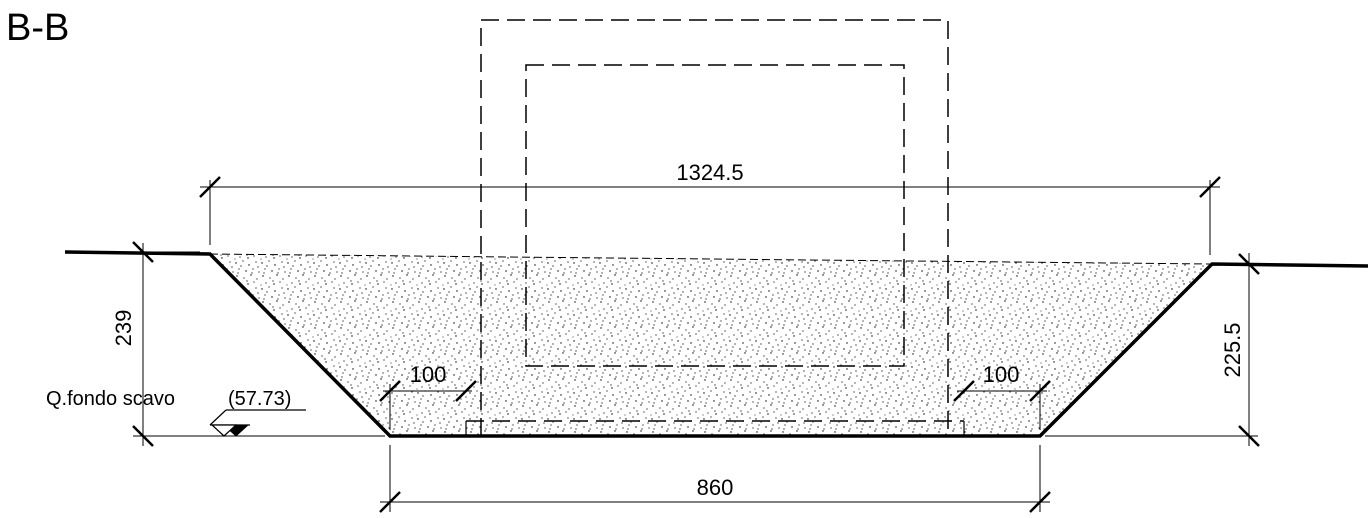 The width and height of the screenshot is (1368, 518). What do you see at coordinates (210, 187) in the screenshot?
I see `dim-top-tick-left` at bounding box center [210, 187].